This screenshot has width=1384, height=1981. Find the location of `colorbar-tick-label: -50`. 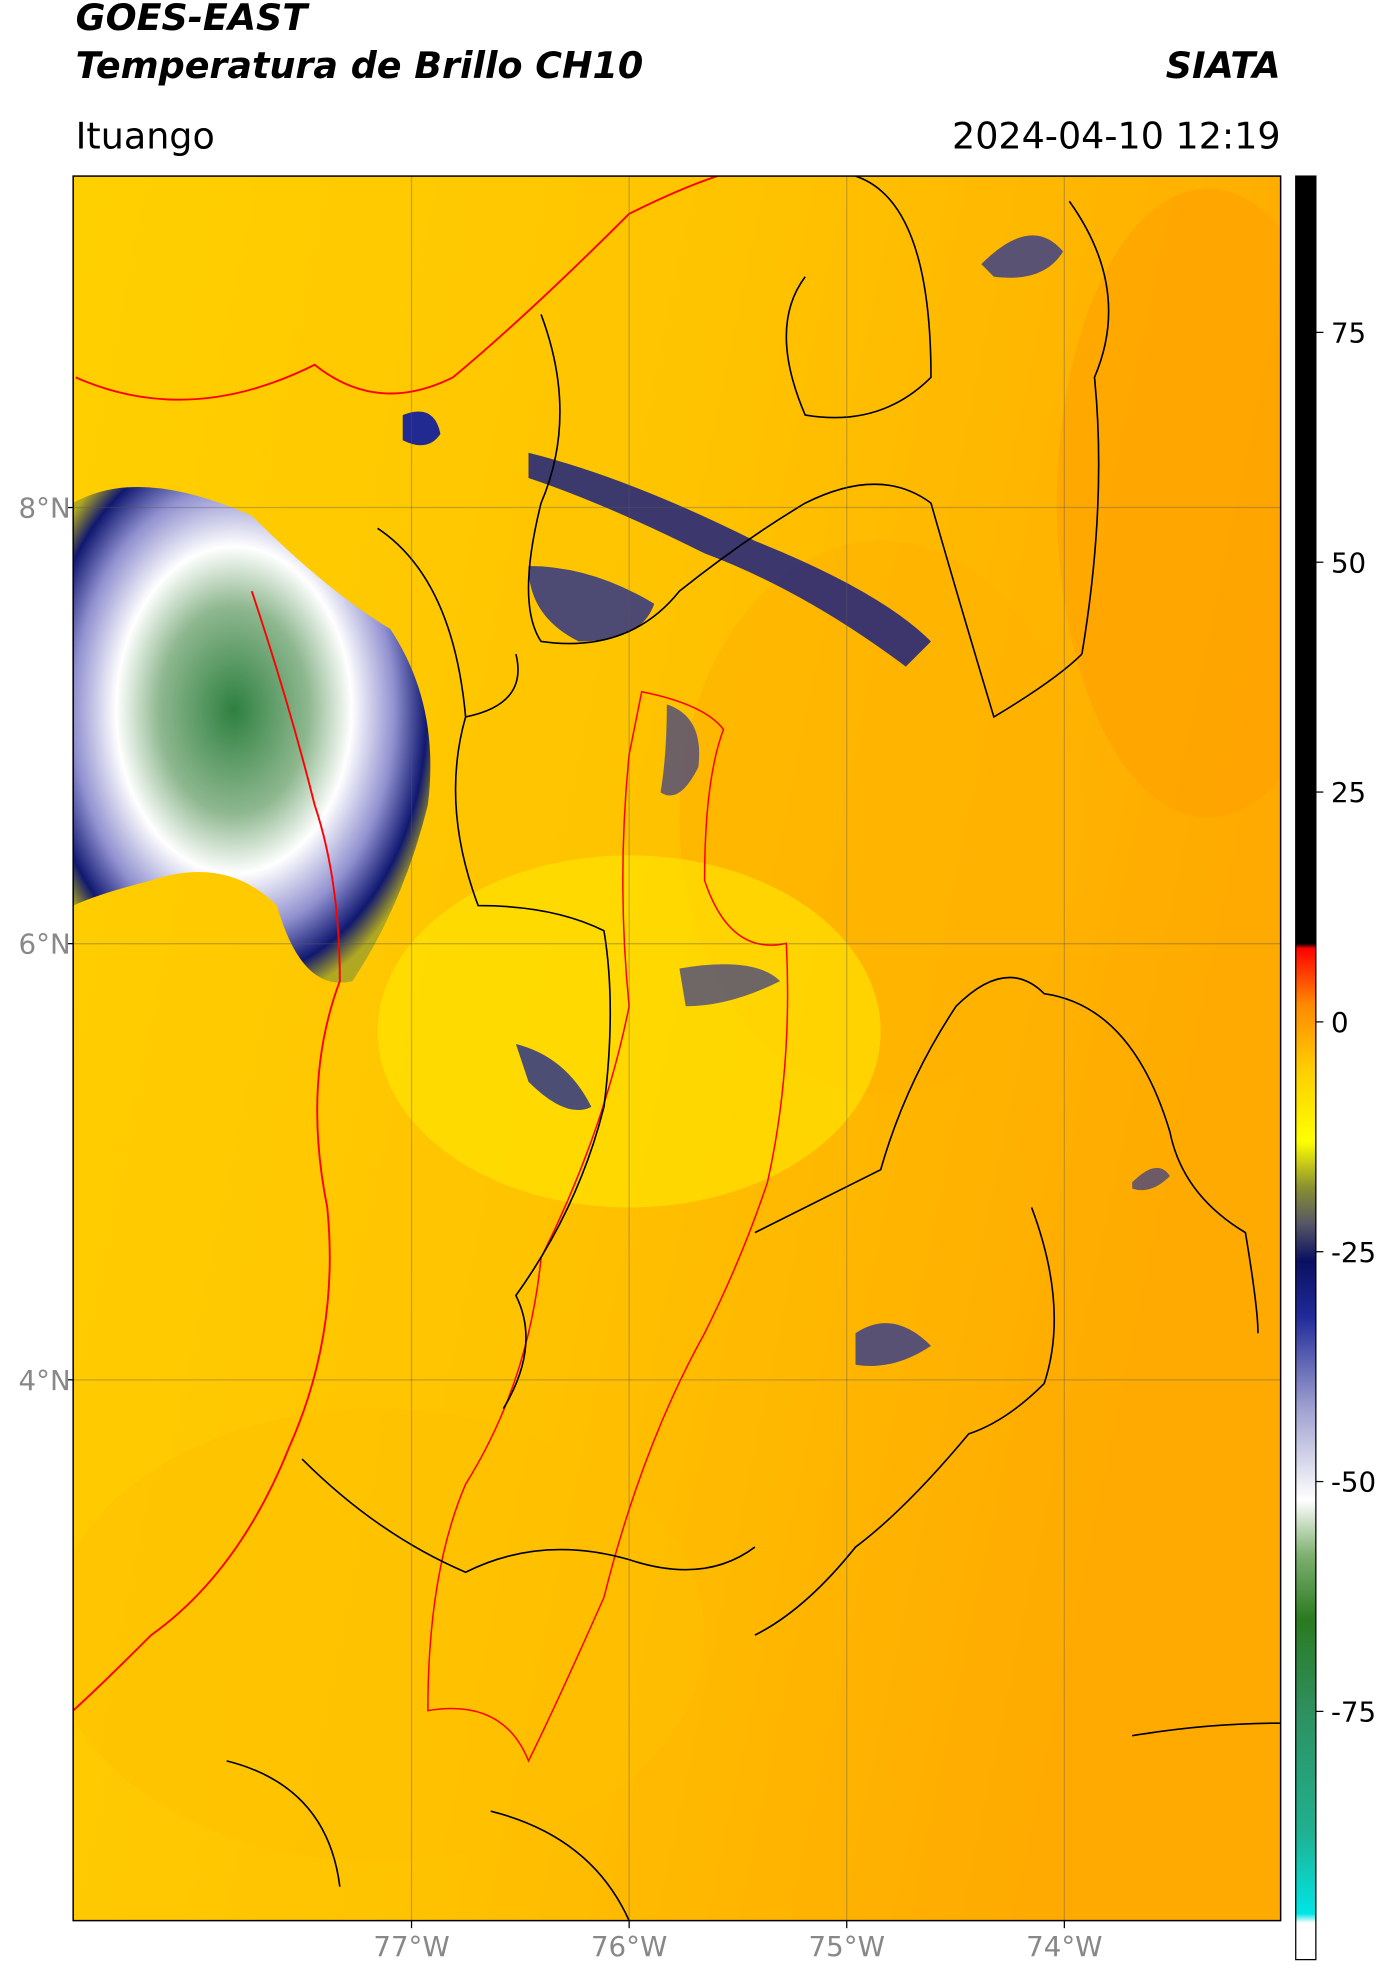

colorbar-tick-label: -50 is located at coordinates (1353, 1482).